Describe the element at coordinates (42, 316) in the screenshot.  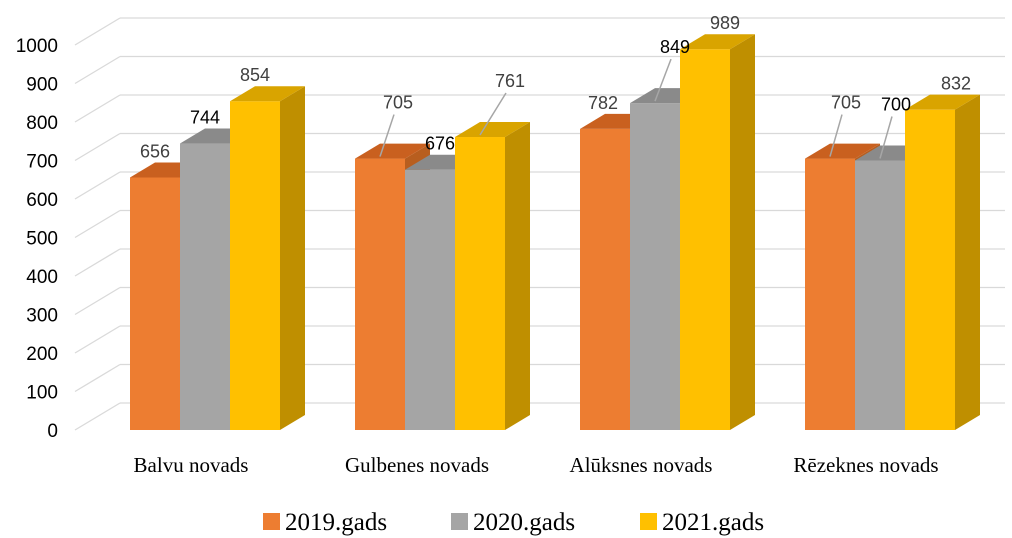
I see `y-tick-label: 300` at that location.